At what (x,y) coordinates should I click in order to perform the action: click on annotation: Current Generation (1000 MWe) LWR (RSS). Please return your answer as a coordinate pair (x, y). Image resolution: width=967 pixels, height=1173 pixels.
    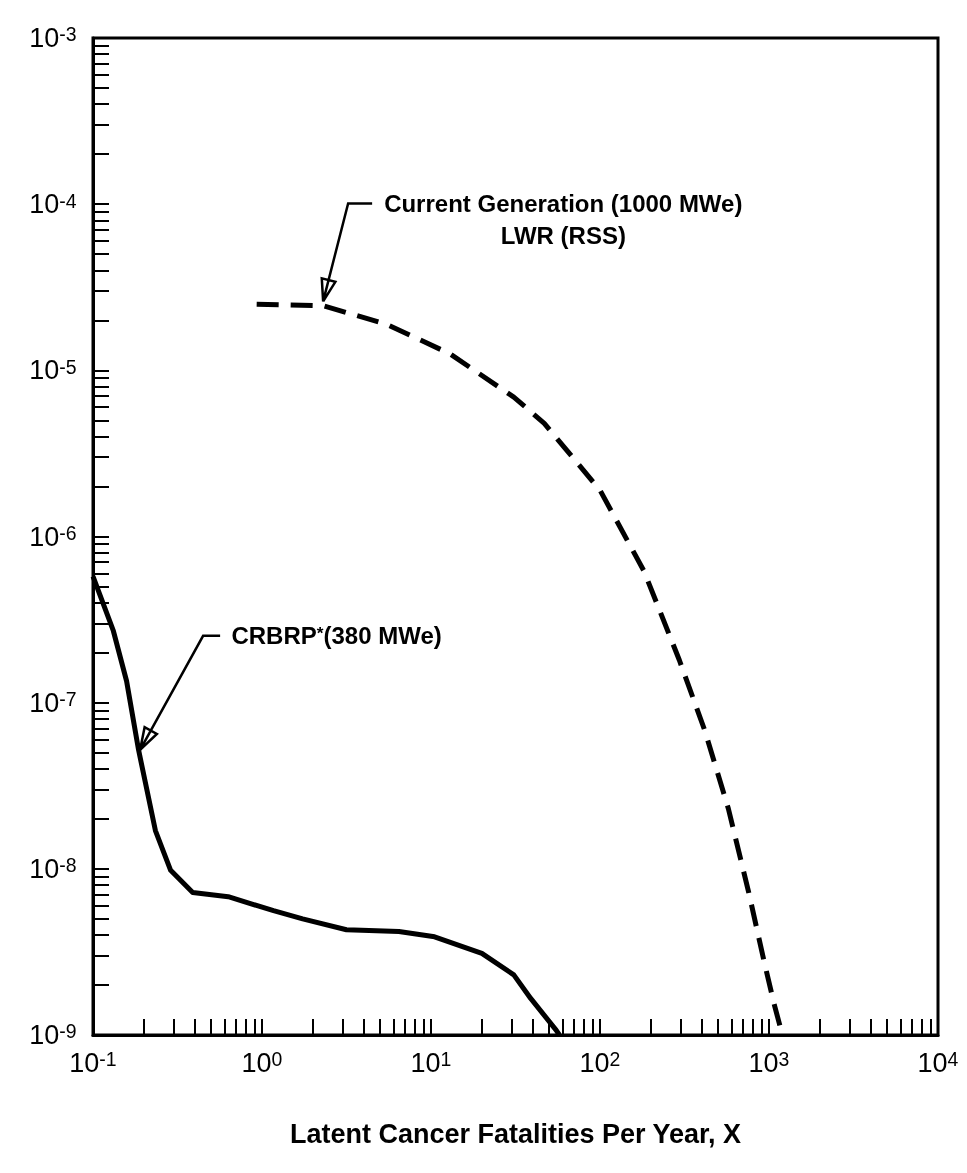
    Looking at the image, I should click on (563, 219).